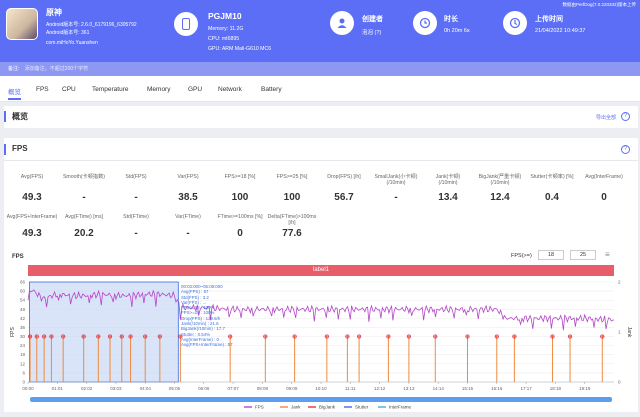  I want to click on creator-label: 创建者, so click(372, 19).